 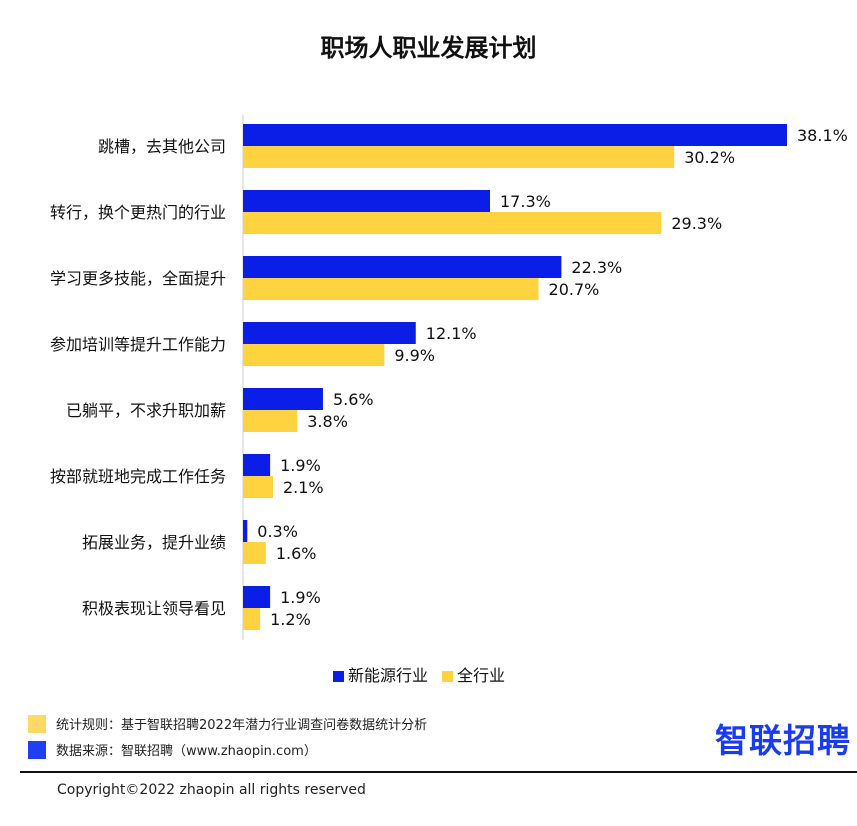 I want to click on legend: 新能源行业 全行业, so click(x=419, y=674).